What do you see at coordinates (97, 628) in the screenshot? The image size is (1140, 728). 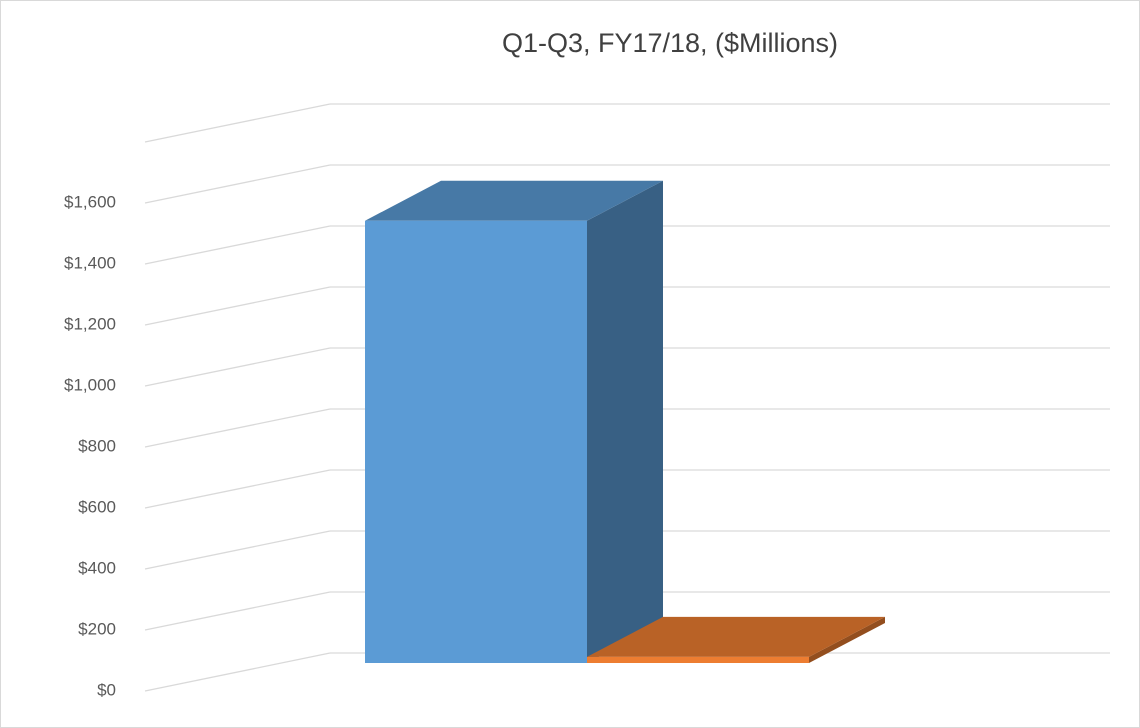 I see `y-tick-label: $200` at bounding box center [97, 628].